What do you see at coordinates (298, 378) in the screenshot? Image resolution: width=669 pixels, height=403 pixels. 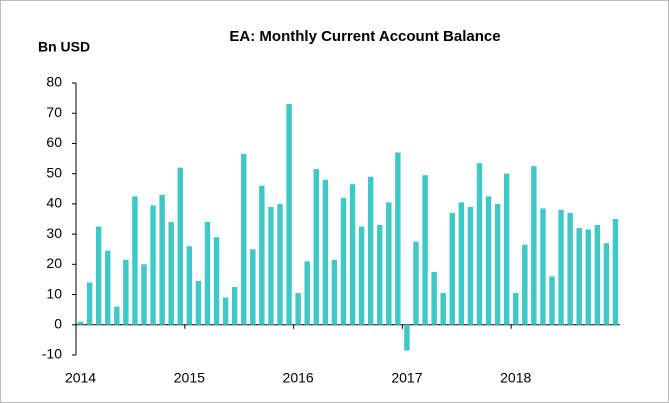 I see `x-tick-label: 2016` at bounding box center [298, 378].